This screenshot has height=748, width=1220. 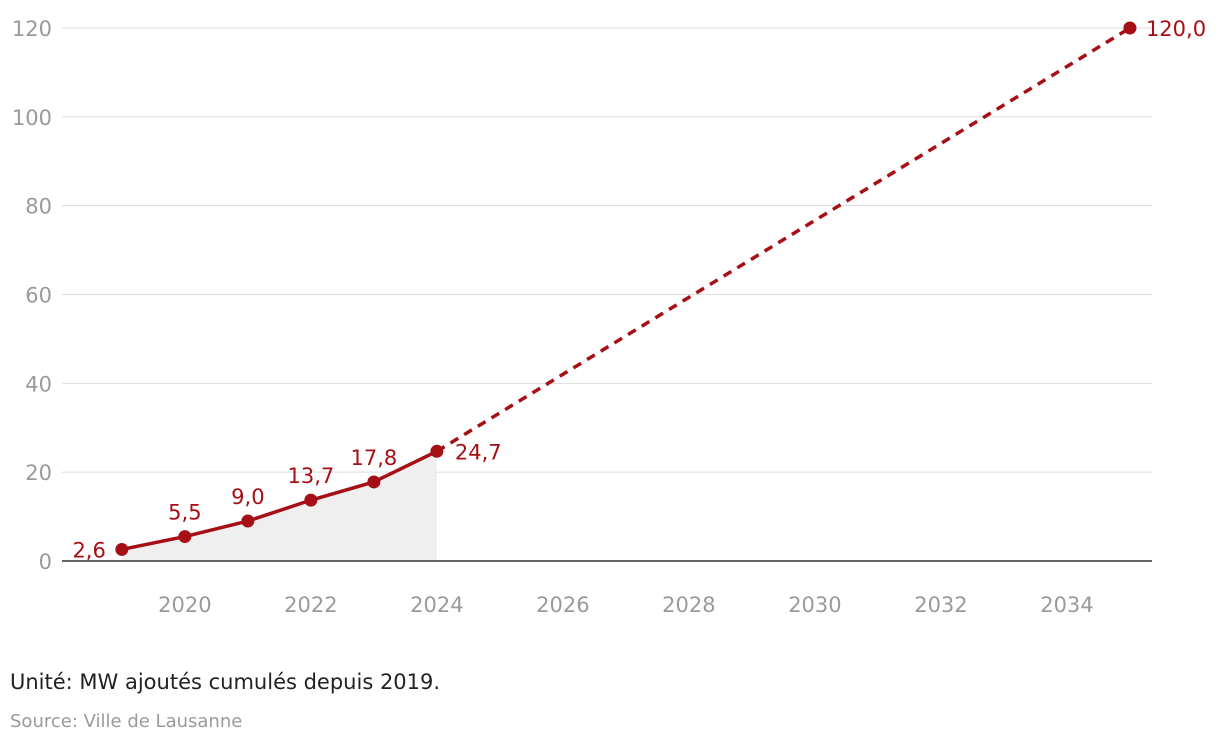 I want to click on data-label: 24,7, so click(x=478, y=452).